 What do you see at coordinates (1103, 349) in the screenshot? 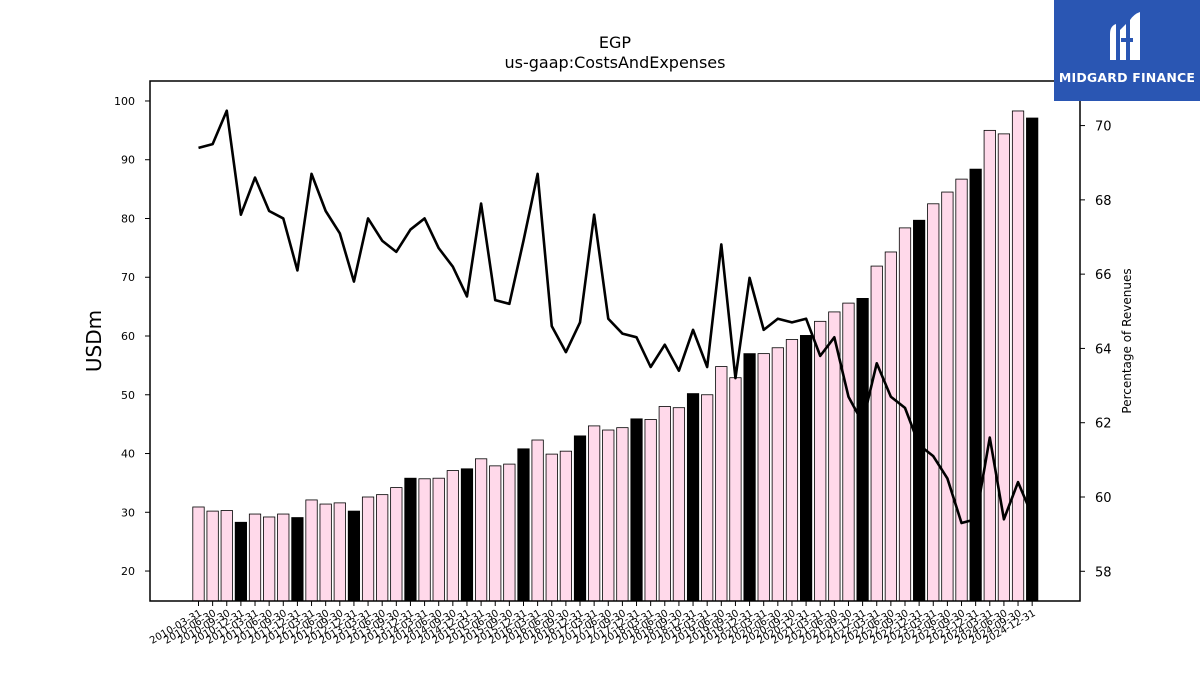
I see `y-right-tick-label: 64` at bounding box center [1103, 349].